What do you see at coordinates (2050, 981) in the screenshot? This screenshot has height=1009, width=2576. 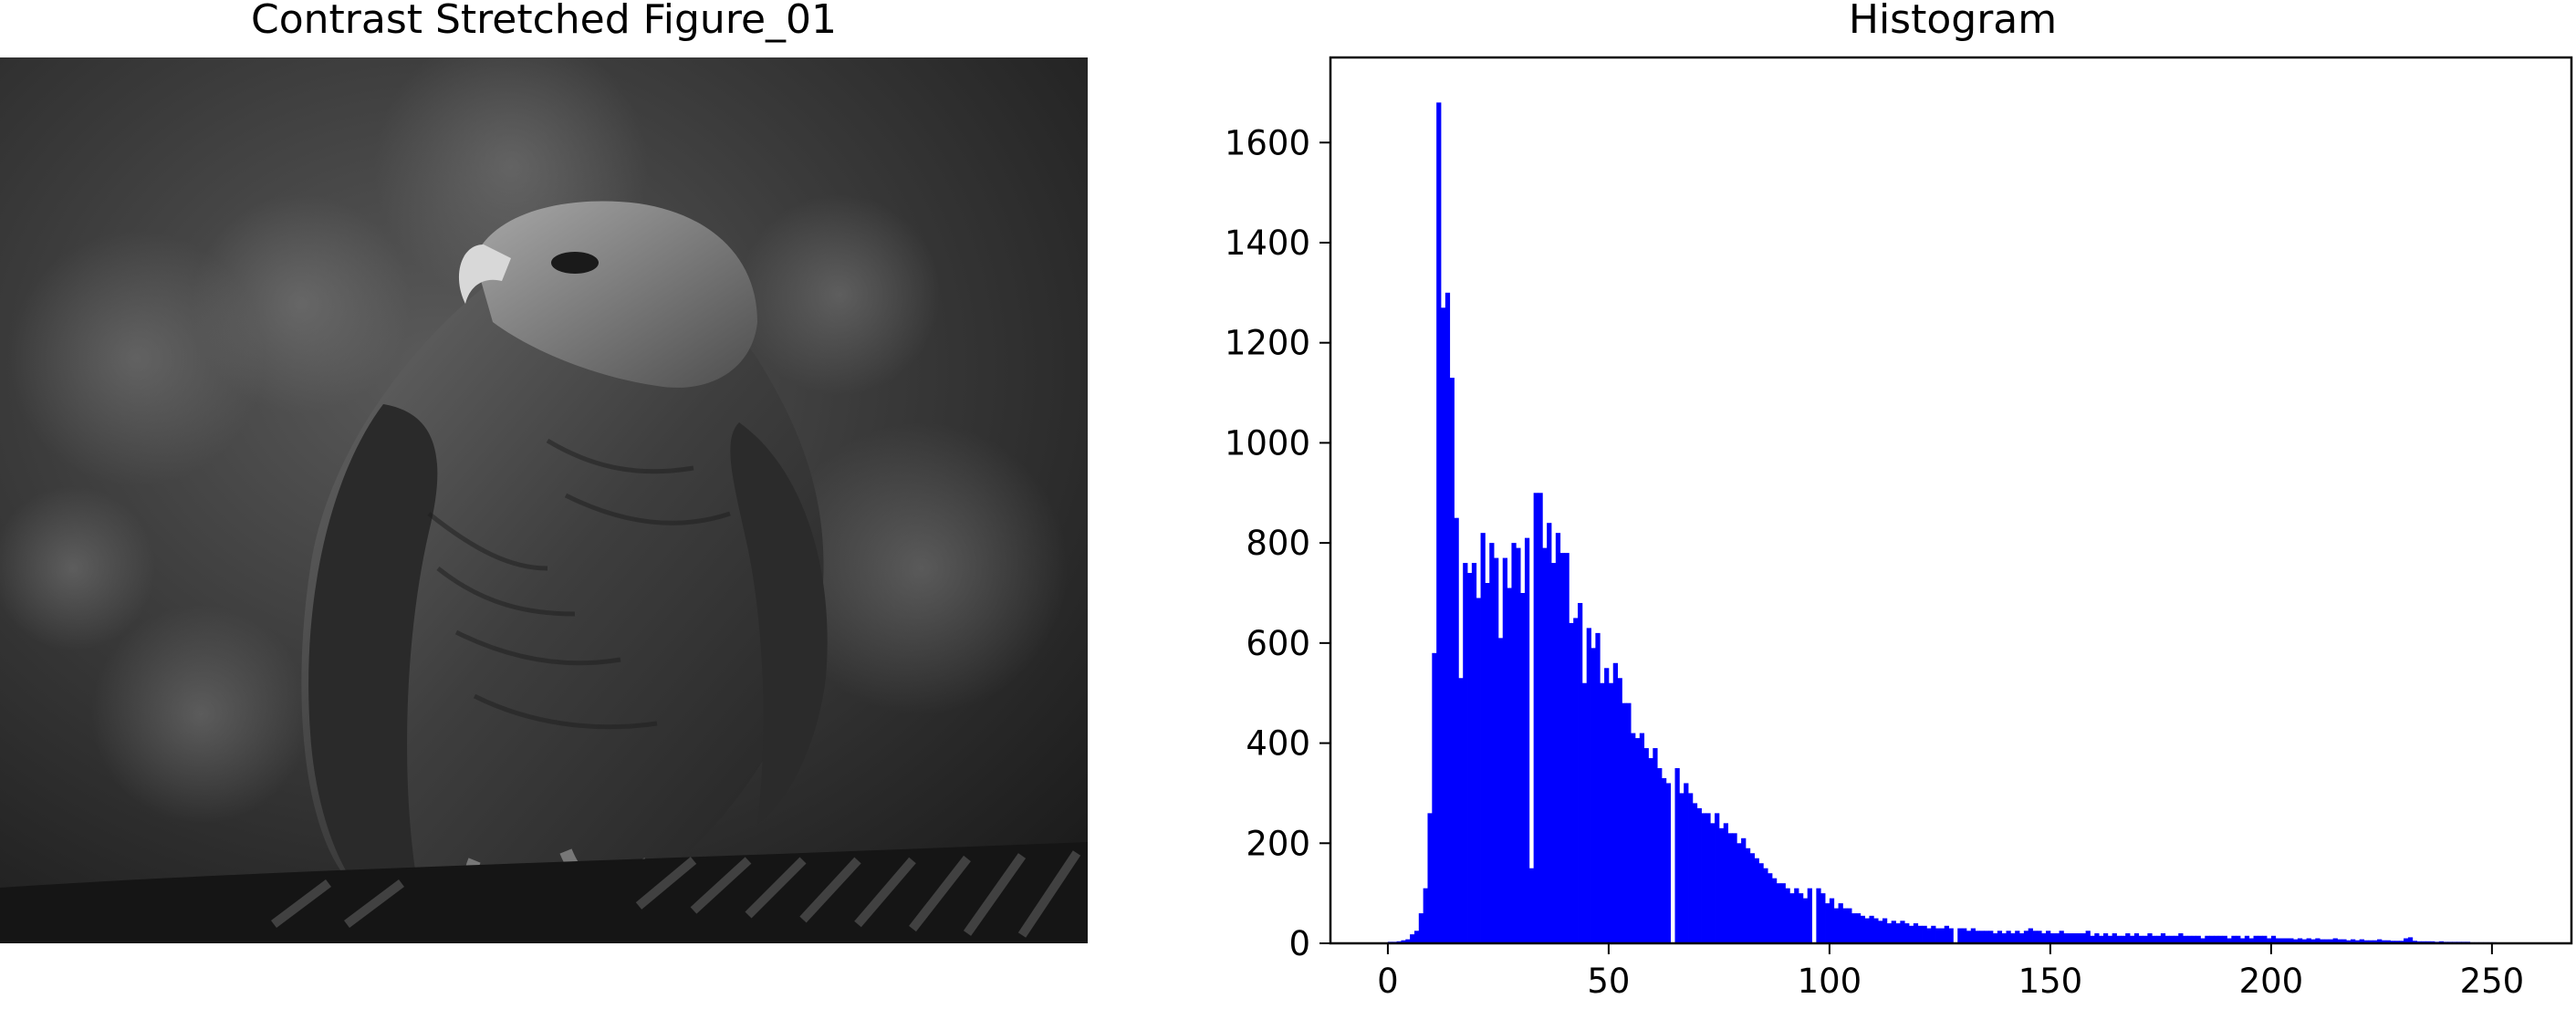 I see `x-tick-label: 150` at bounding box center [2050, 981].